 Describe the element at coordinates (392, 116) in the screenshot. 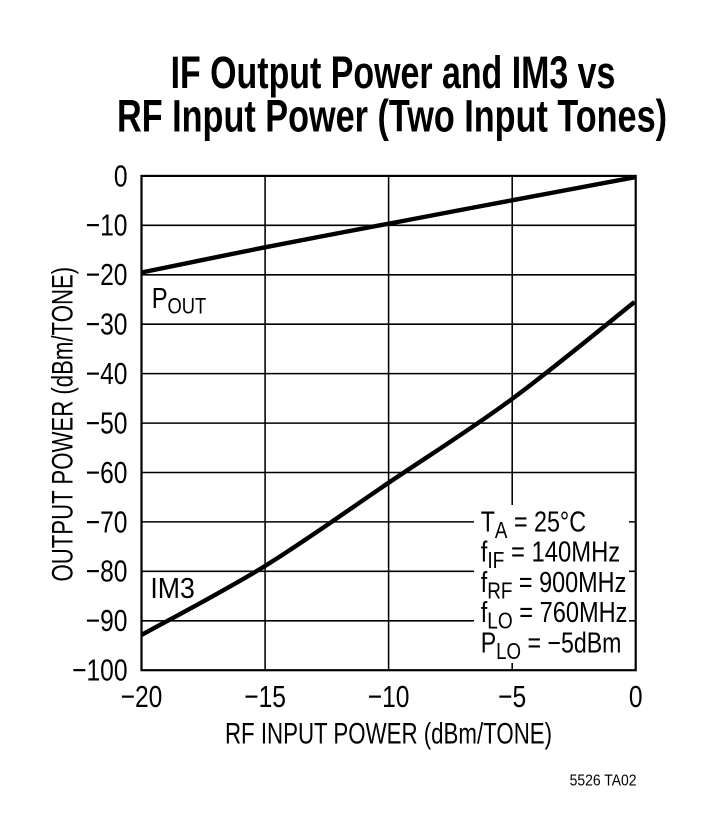

I see `svg-text:RF Input Power (Two Input Tone: RF Input Power (Two Input Tones)` at that location.